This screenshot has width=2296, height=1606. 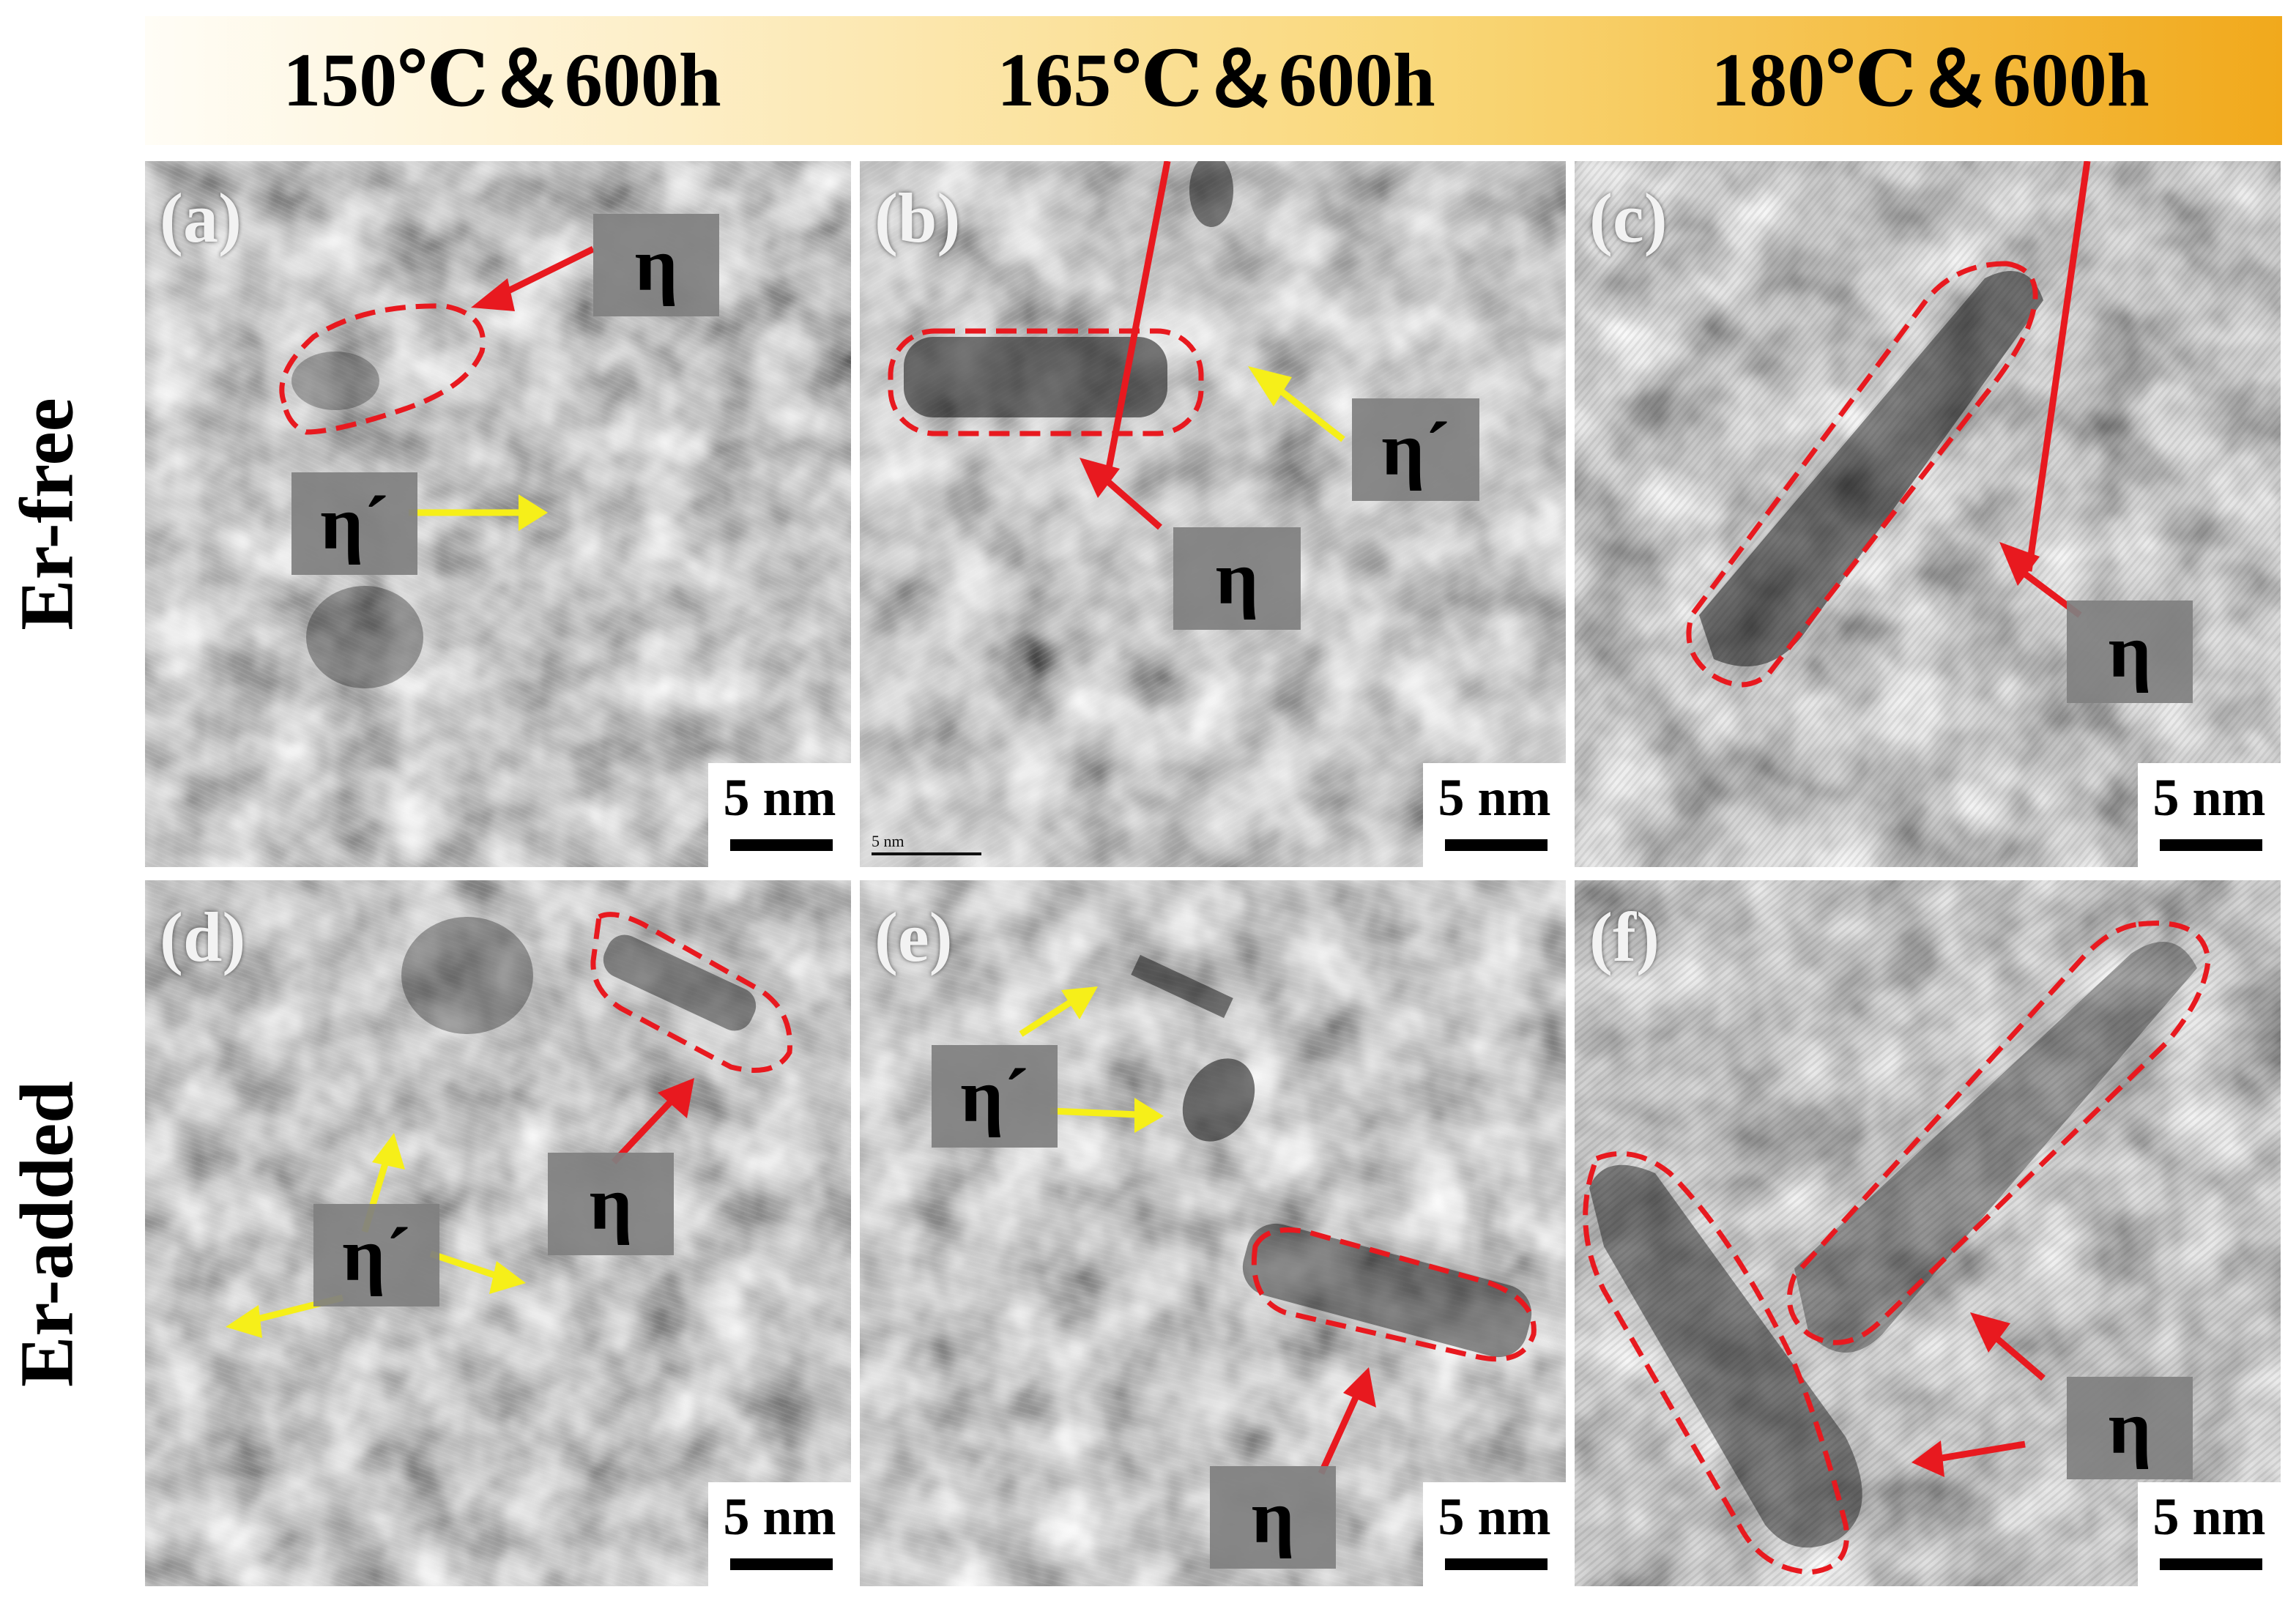 What do you see at coordinates (888, 841) in the screenshot?
I see `small-scale-bar-label: 5 nm` at bounding box center [888, 841].